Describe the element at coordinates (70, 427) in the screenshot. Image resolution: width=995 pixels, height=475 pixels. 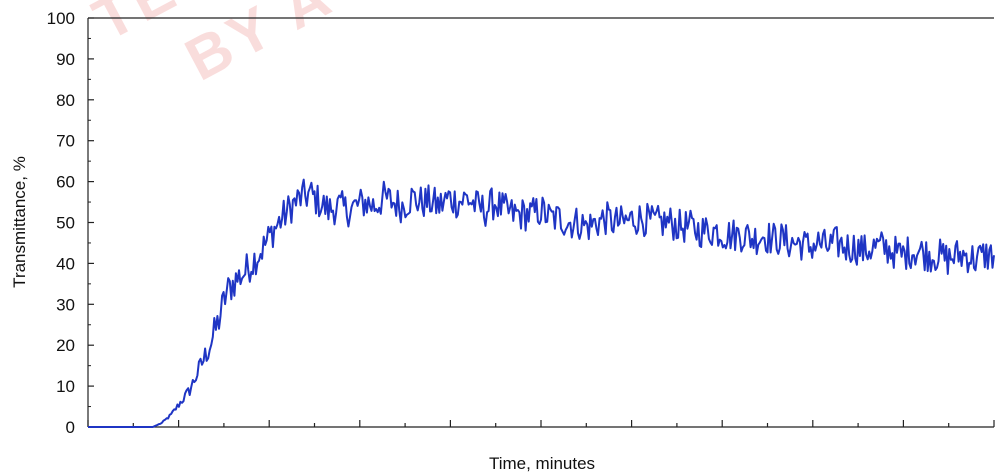
I see `y-tick-label-0: 0` at that location.